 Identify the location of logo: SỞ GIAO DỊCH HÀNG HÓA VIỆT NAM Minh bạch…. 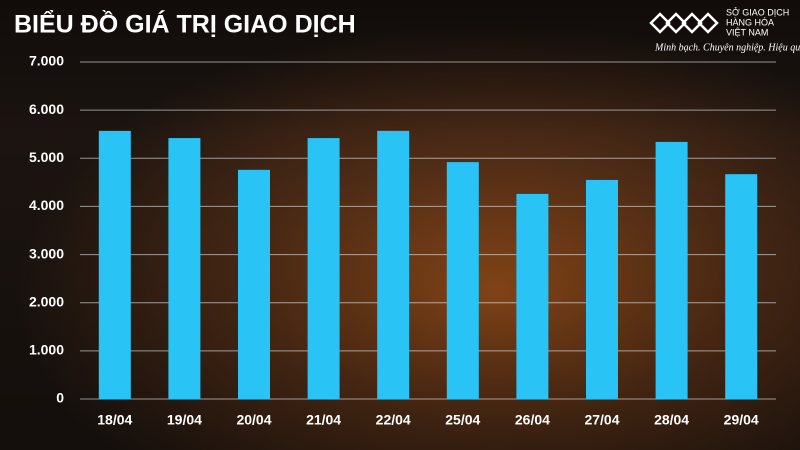
(724, 29).